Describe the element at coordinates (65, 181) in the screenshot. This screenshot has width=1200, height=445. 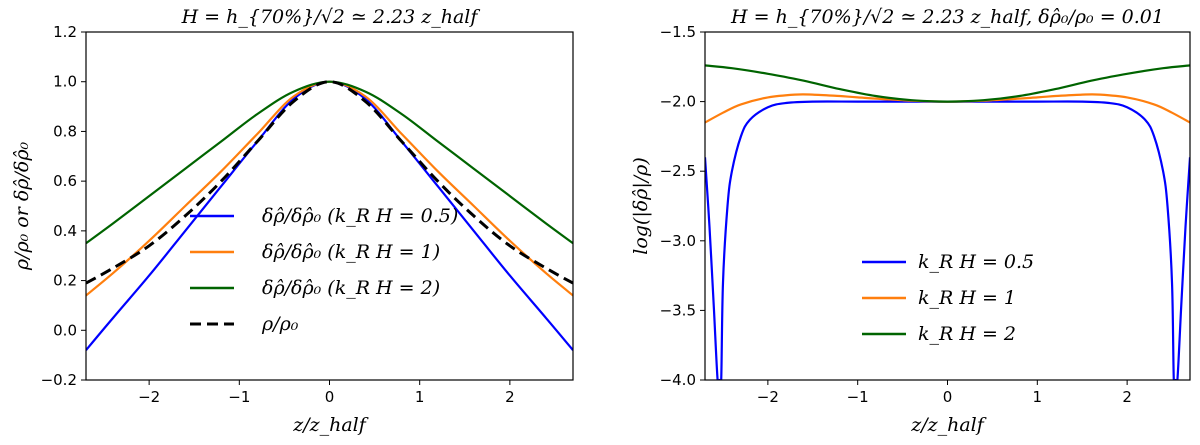
I see `y-tick-label: 0.6` at that location.